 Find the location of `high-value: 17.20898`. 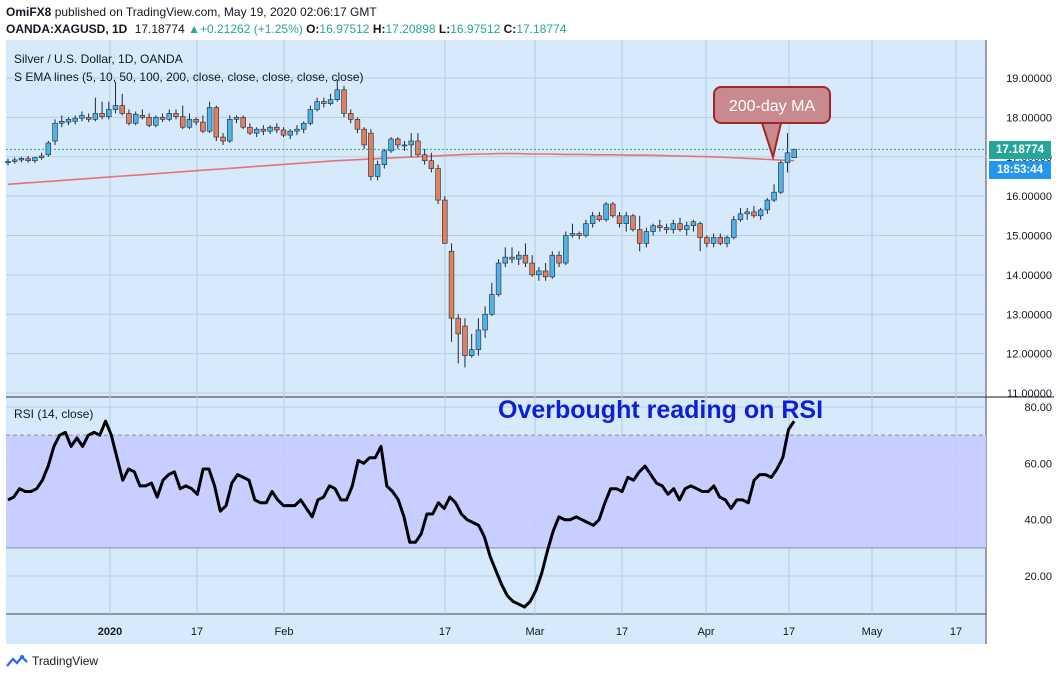

high-value: 17.20898 is located at coordinates (410, 29).